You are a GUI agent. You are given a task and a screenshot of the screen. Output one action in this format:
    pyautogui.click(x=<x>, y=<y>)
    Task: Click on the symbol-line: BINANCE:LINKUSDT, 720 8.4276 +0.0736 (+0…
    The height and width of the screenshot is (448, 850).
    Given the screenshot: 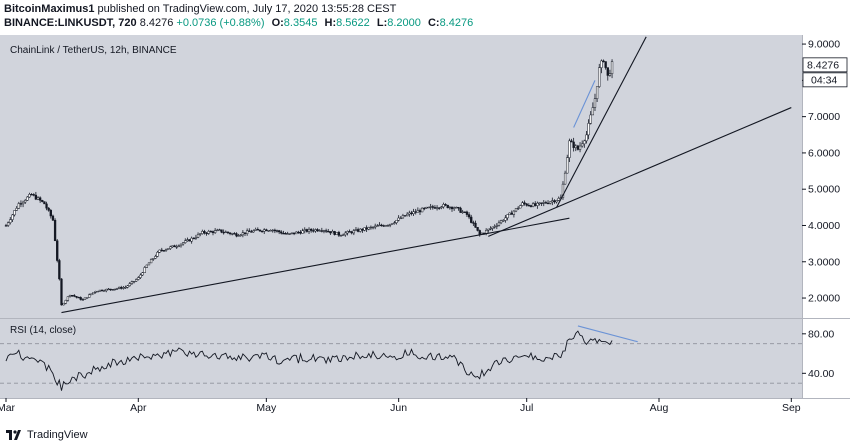 What is the action you would take?
    pyautogui.click(x=425, y=23)
    